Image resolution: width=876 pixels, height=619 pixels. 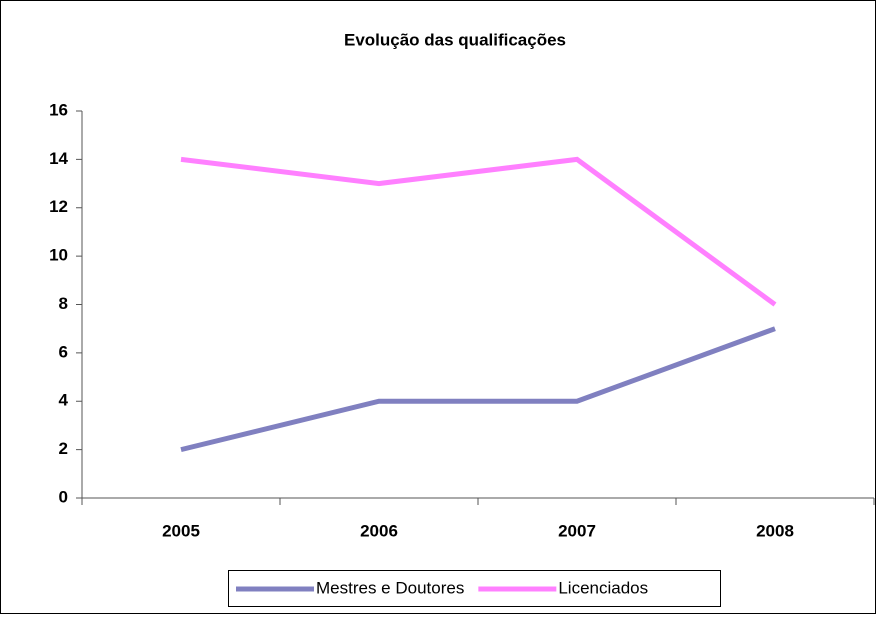 What do you see at coordinates (379, 530) in the screenshot?
I see `x-tick-label: 2006` at bounding box center [379, 530].